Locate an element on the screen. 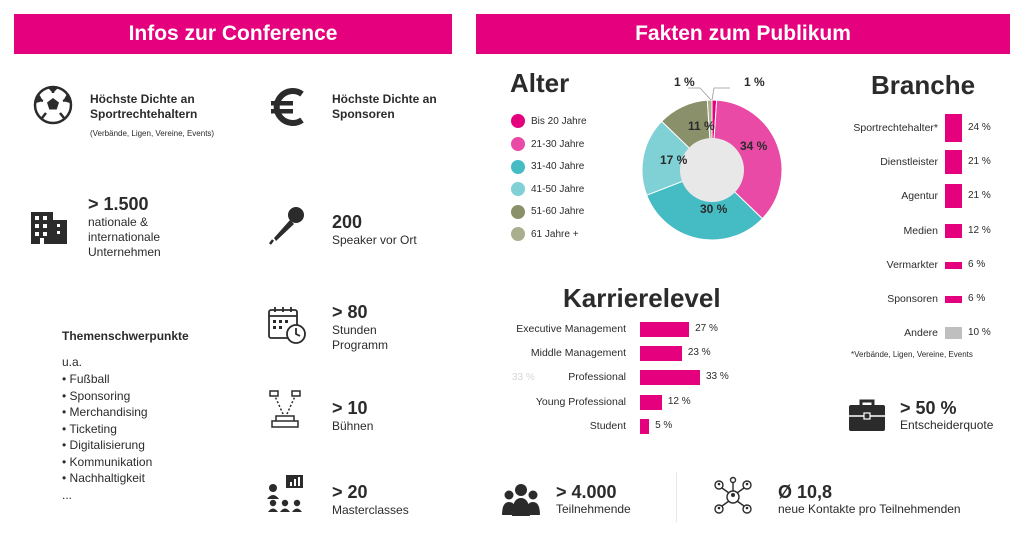 This screenshot has width=1023, height=560. masterclass-icon is located at coordinates (285, 493).